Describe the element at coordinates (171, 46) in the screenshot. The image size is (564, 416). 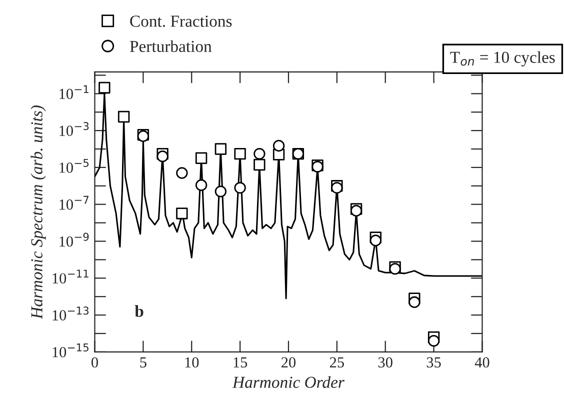
I see `legend-label: Perturbation` at that location.